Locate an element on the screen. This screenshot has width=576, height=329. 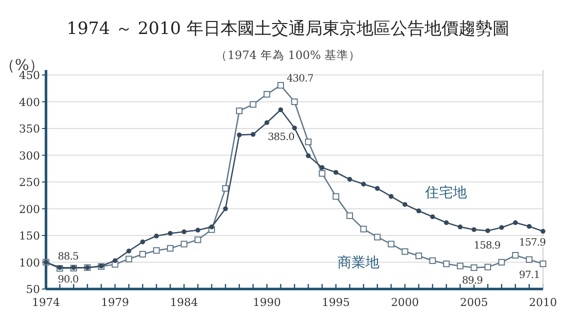
annotation: 385.0 is located at coordinates (281, 137).